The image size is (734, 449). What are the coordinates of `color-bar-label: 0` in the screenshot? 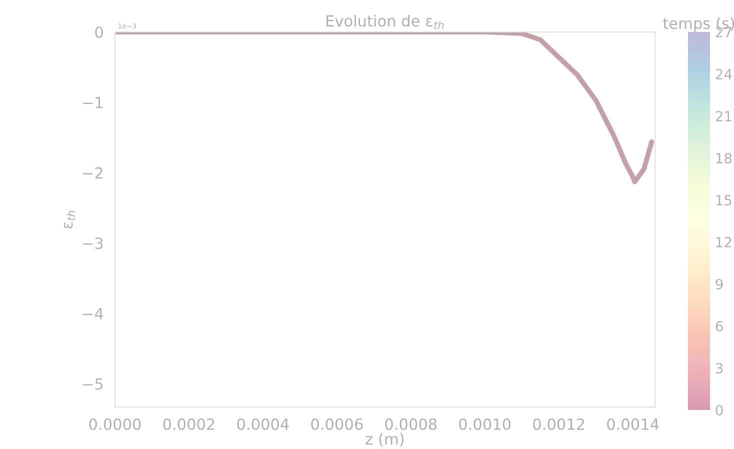 It's located at (719, 410).